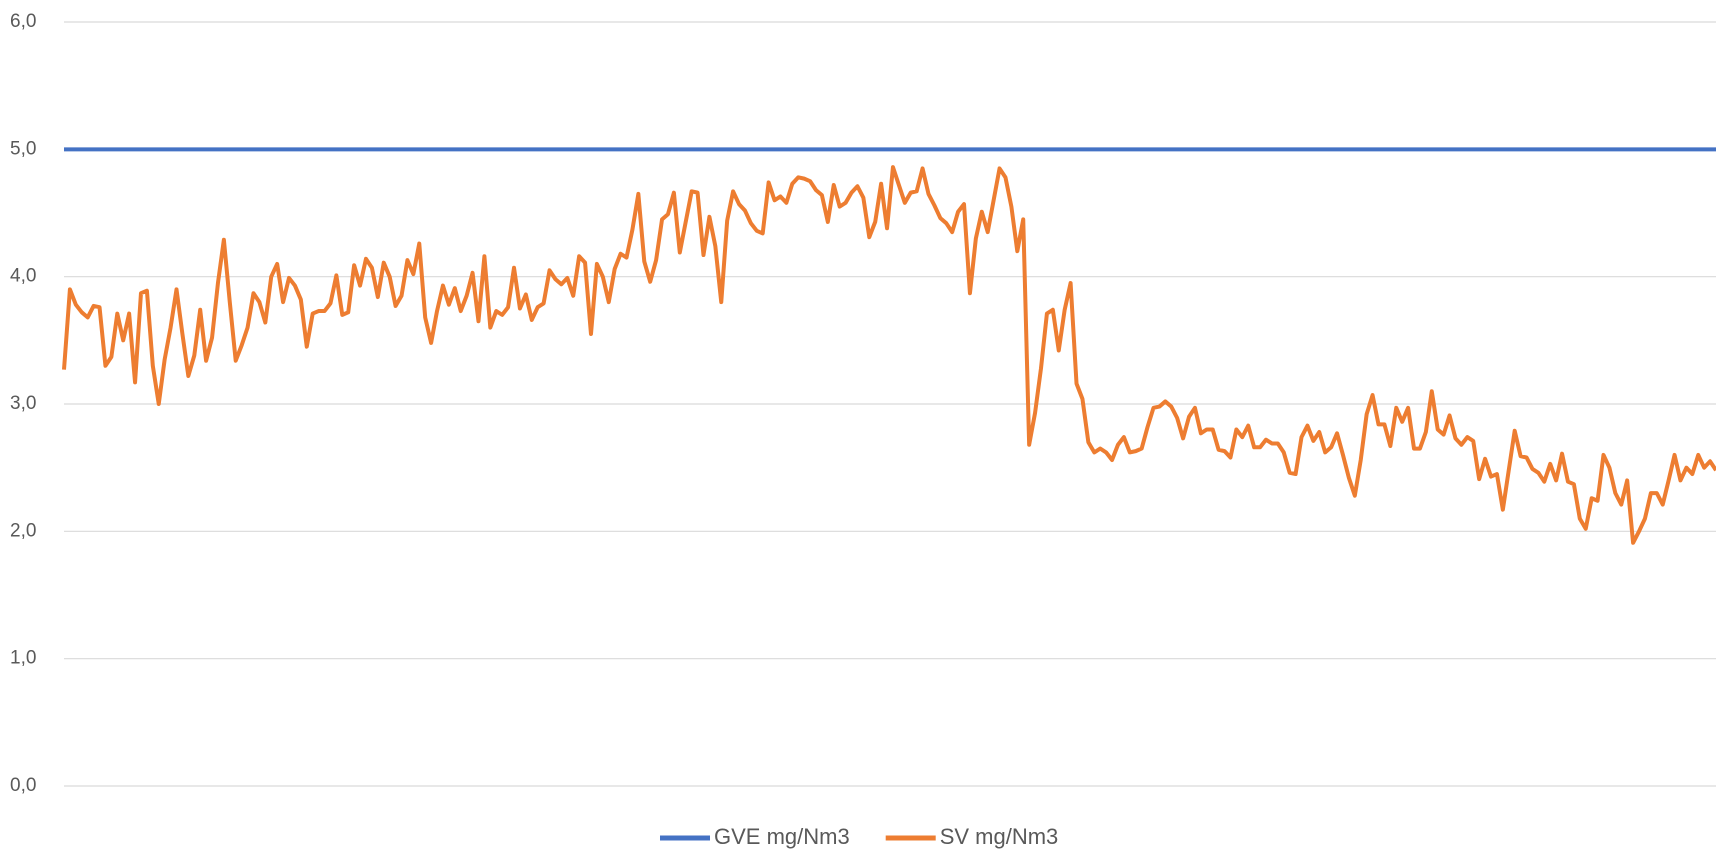 The image size is (1716, 855). Describe the element at coordinates (23, 148) in the screenshot. I see `y-tick-label: 5,0` at that location.